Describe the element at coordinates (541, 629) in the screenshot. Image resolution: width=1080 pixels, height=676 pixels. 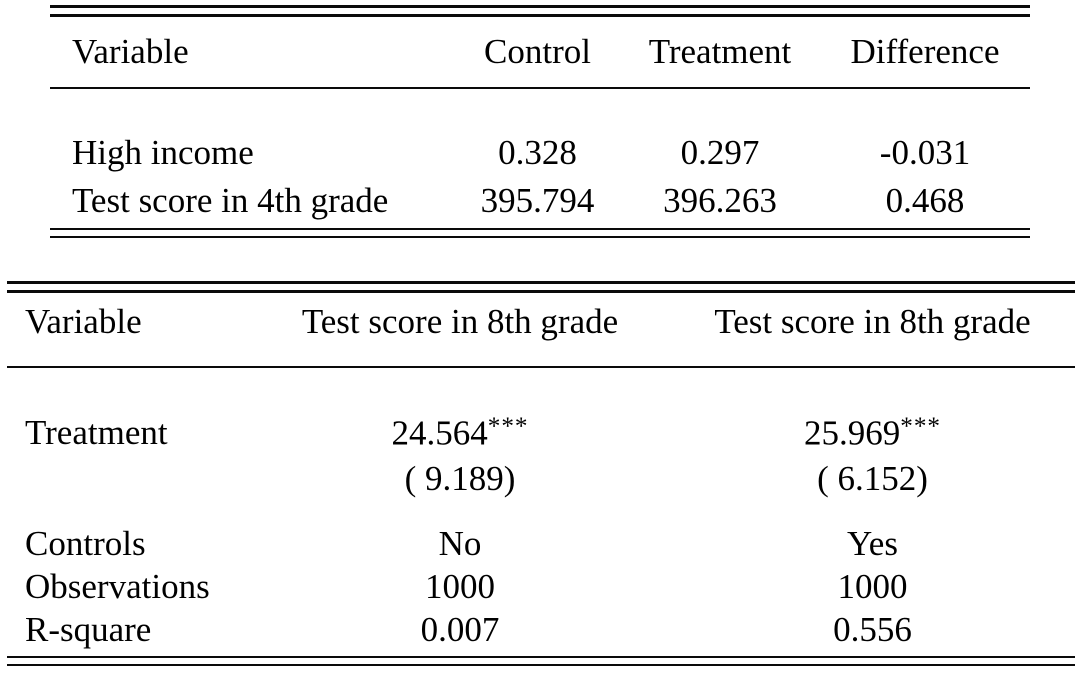
I see `table-row: R-square 0.007 0.556` at that location.